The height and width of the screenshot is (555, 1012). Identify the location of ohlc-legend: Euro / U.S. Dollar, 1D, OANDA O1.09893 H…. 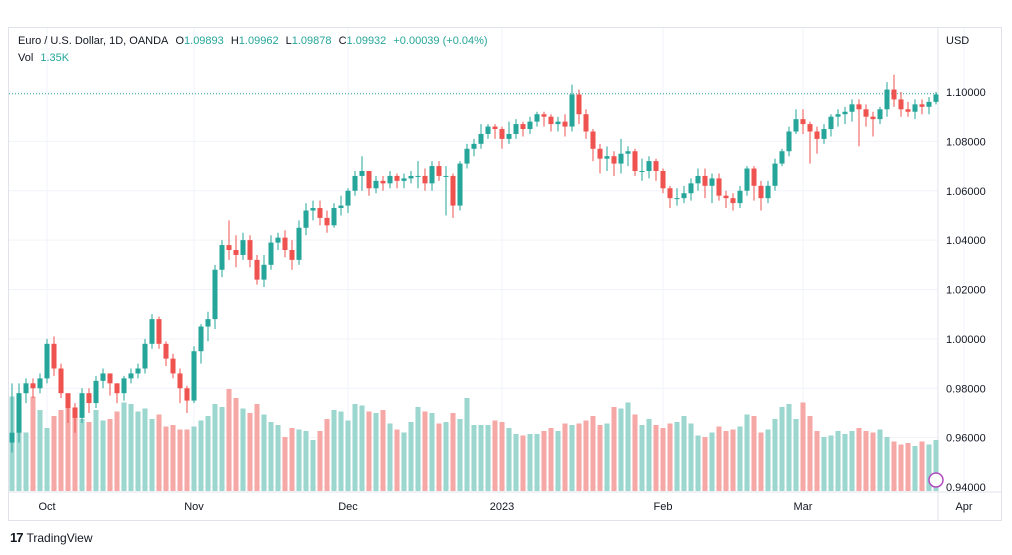
(255, 41).